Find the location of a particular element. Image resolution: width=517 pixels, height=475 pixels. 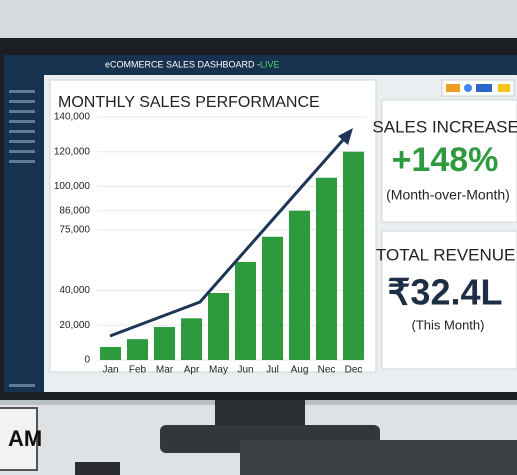

x-tick-label: May is located at coordinates (218, 370).